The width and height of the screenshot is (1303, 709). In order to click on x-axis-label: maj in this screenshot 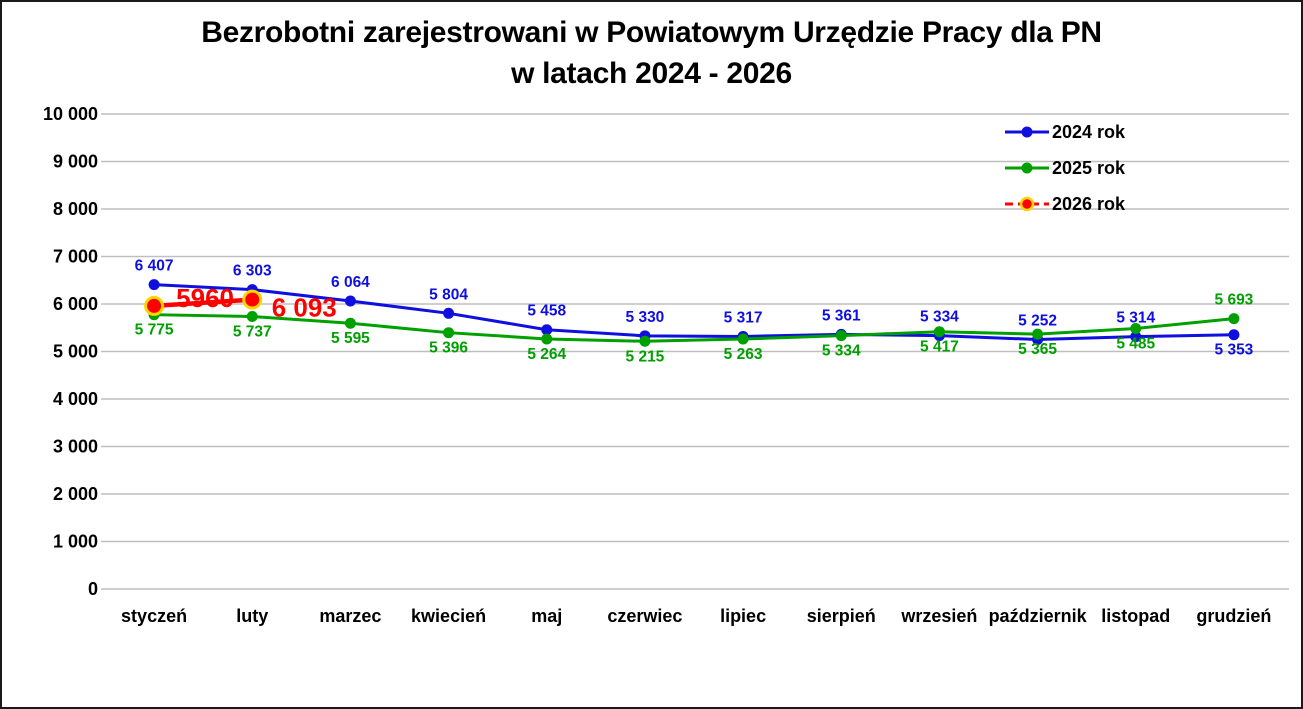, I will do `click(546, 616)`.